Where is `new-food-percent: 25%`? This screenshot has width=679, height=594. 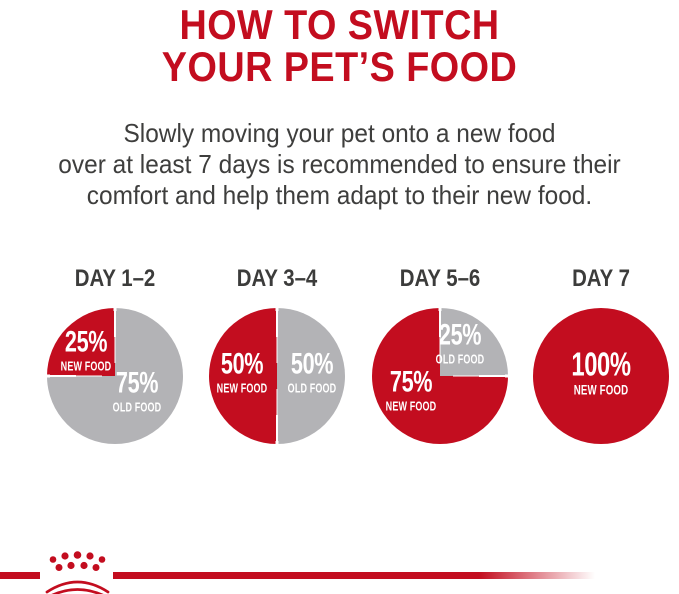 new-food-percent: 25% is located at coordinates (86, 342).